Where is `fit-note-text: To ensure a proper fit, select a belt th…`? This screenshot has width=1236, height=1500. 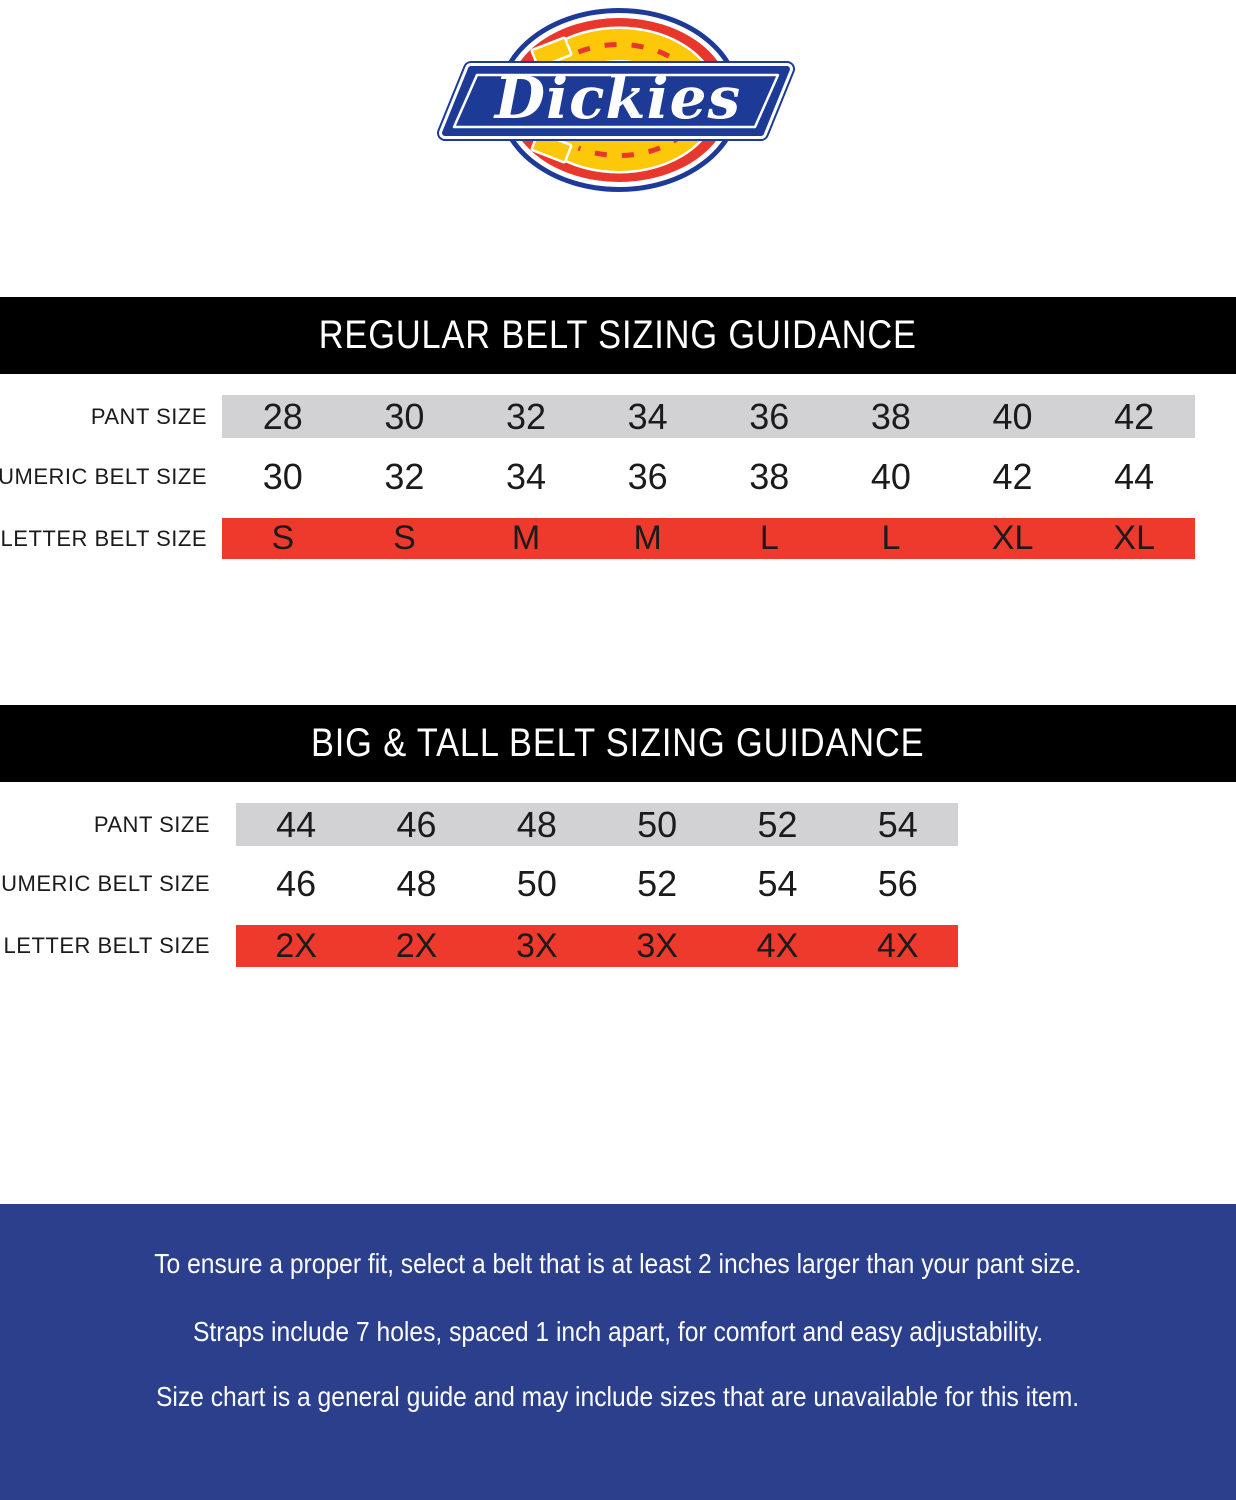 fit-note-text: To ensure a proper fit, select a belt th… is located at coordinates (618, 1263).